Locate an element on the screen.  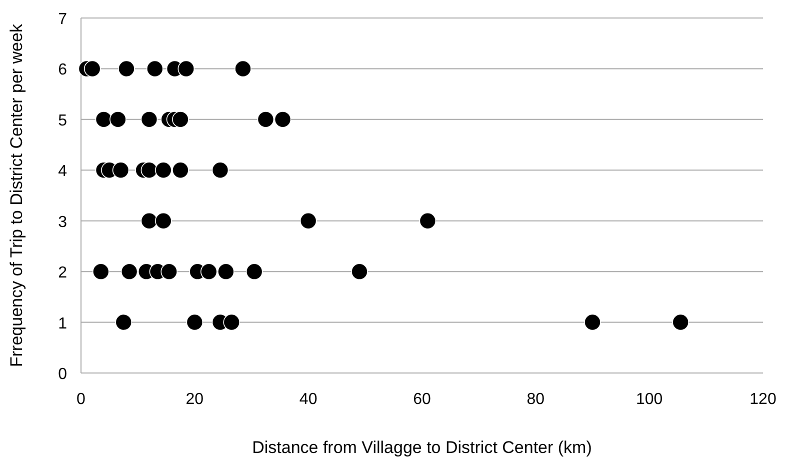
x-axis-title: Distance from Villagge to District Center (km) is located at coordinates (422, 447).